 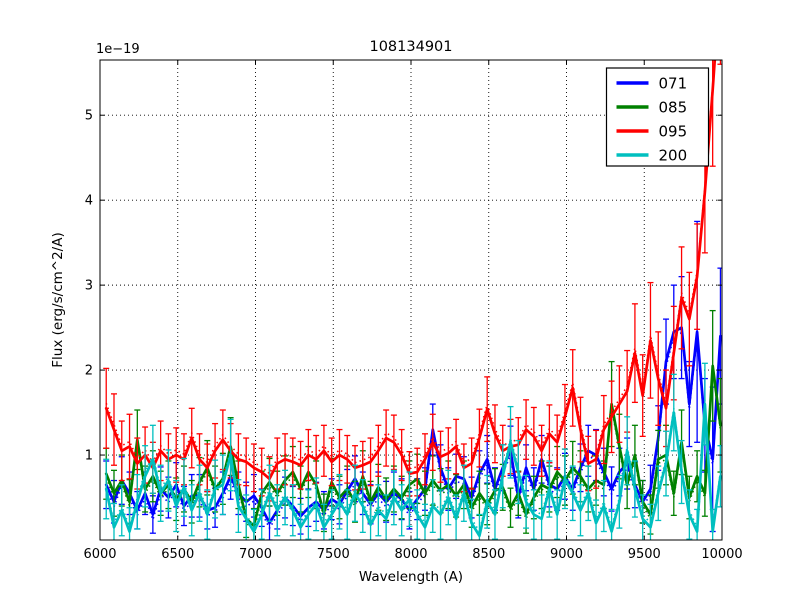 What do you see at coordinates (410, 554) in the screenshot?
I see `x-tick-label: 8000` at bounding box center [410, 554].